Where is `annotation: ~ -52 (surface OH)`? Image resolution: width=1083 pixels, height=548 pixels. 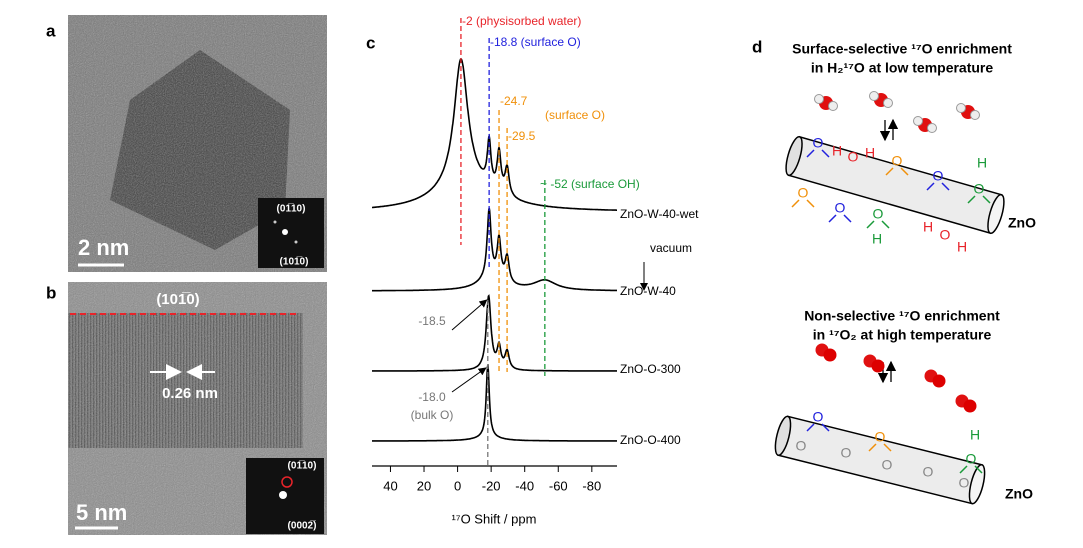
annotation: ~ -52 (surface OH) is located at coordinates (590, 184).